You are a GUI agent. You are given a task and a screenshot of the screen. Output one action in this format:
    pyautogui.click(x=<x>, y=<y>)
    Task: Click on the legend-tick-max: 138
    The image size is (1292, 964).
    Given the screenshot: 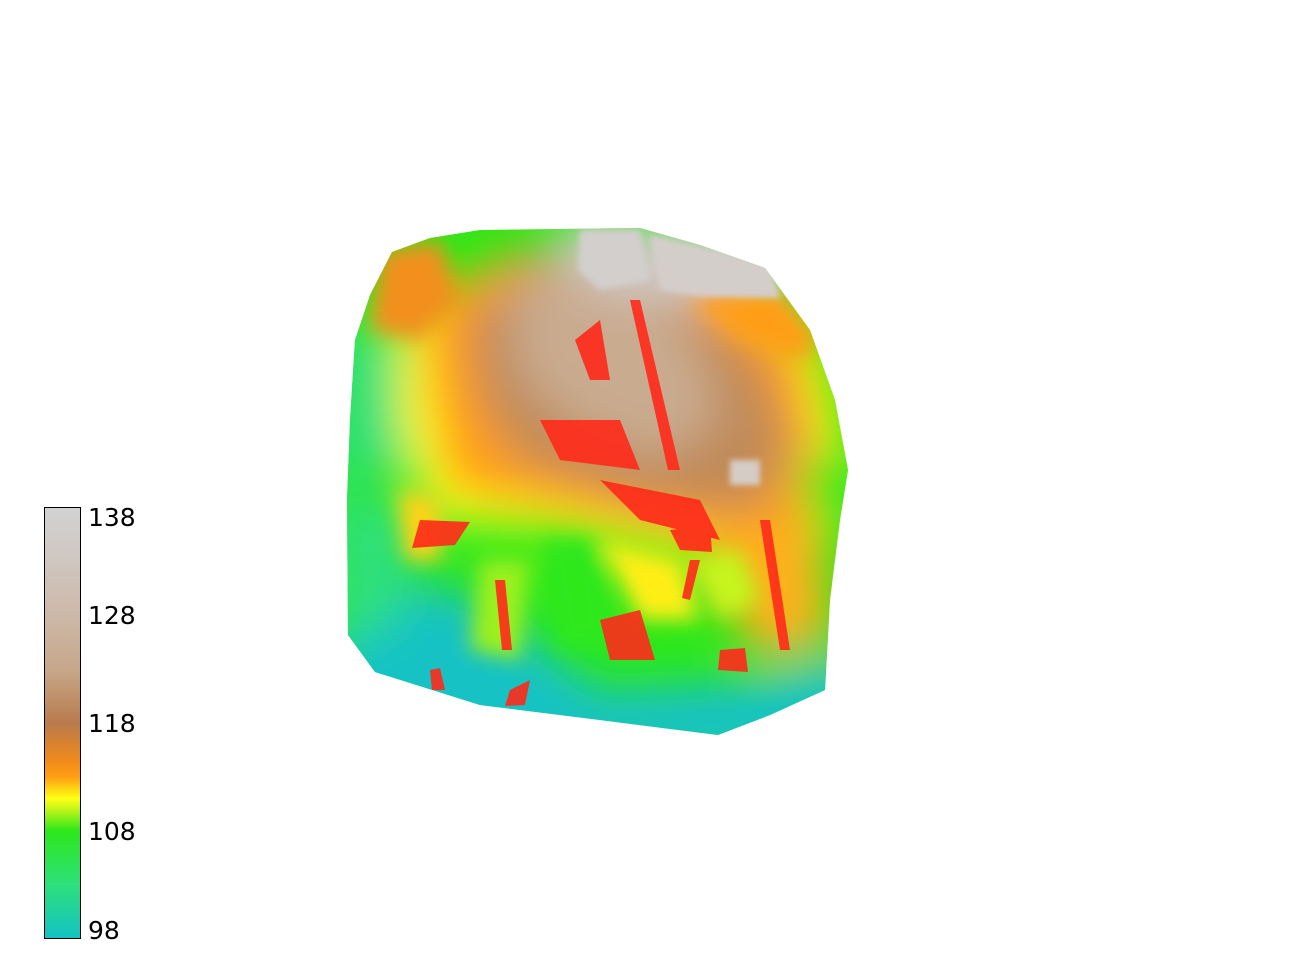 What is the action you would take?
    pyautogui.click(x=112, y=517)
    